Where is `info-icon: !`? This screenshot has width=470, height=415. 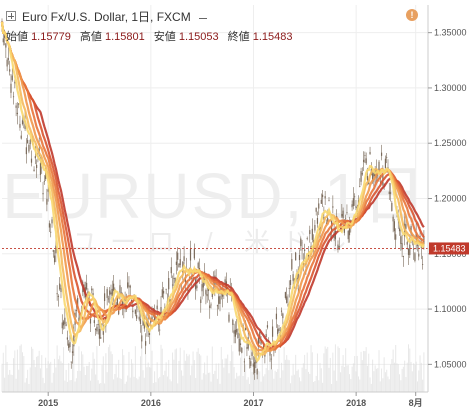
info-icon: ! is located at coordinates (412, 15).